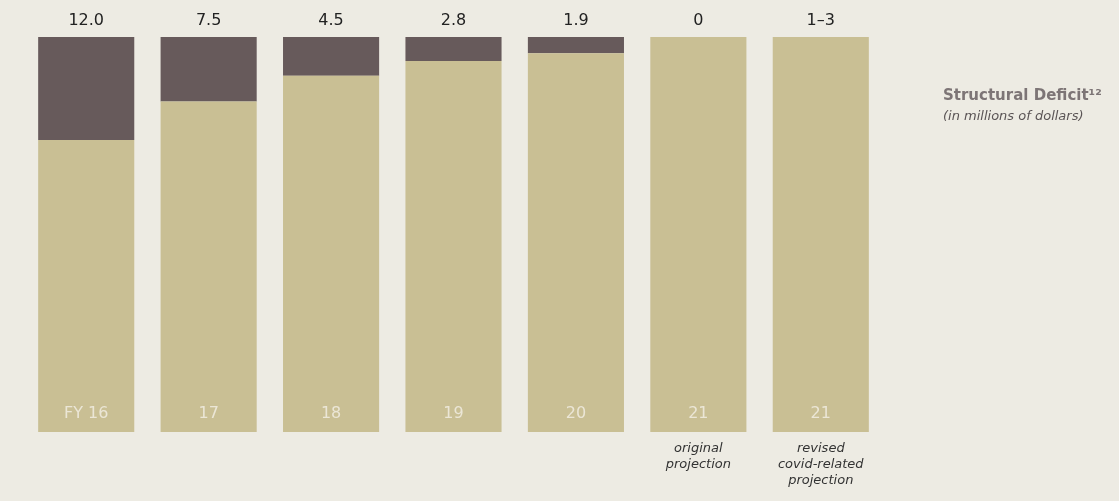 Image resolution: width=1119 pixels, height=501 pixels. I want to click on text: original projection, so click(697, 455).